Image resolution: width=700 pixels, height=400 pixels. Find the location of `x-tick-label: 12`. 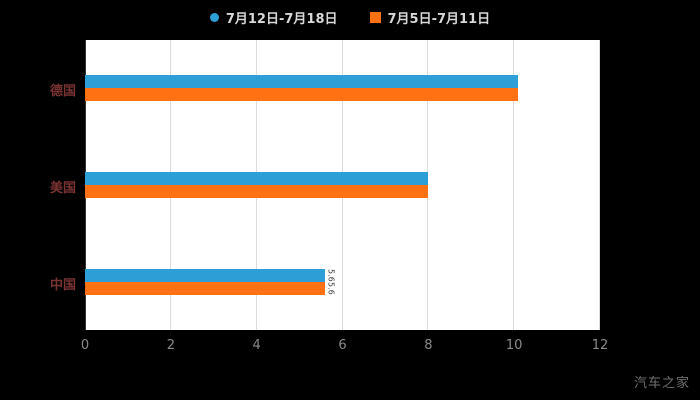

x-tick-label: 12 is located at coordinates (600, 345).